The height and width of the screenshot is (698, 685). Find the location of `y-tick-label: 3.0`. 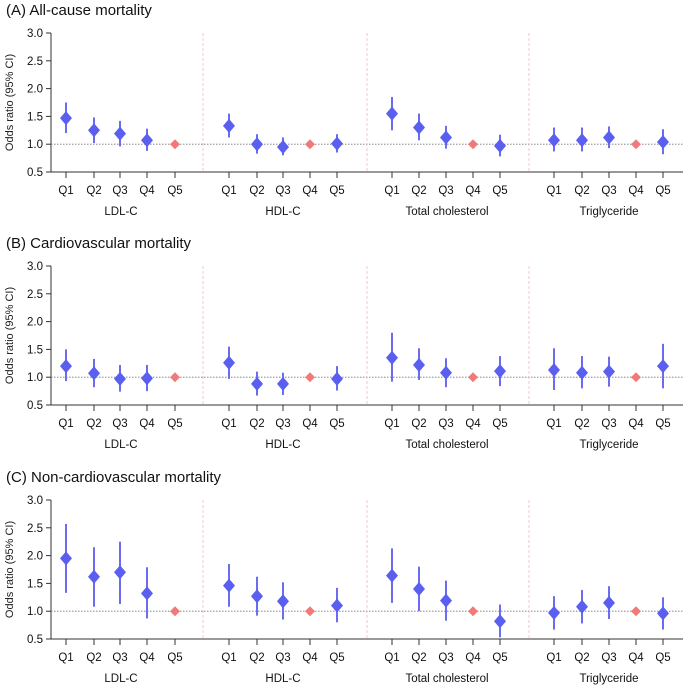

y-tick-label: 3.0 is located at coordinates (35, 34).